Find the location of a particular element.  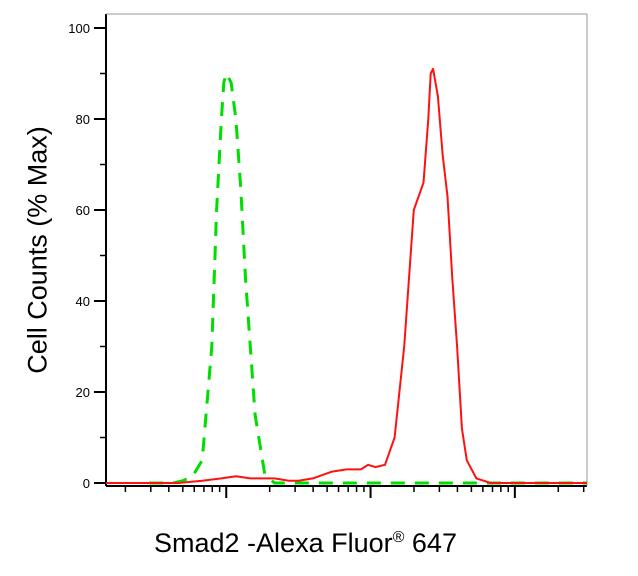

y-tick-label: 40 is located at coordinates (83, 301).